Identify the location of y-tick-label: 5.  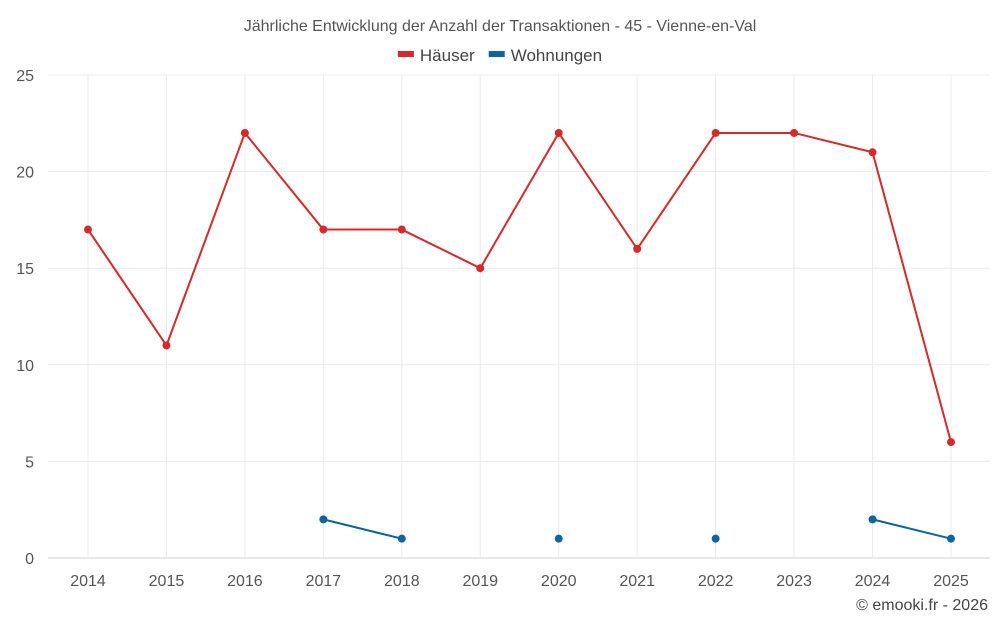
(29, 462).